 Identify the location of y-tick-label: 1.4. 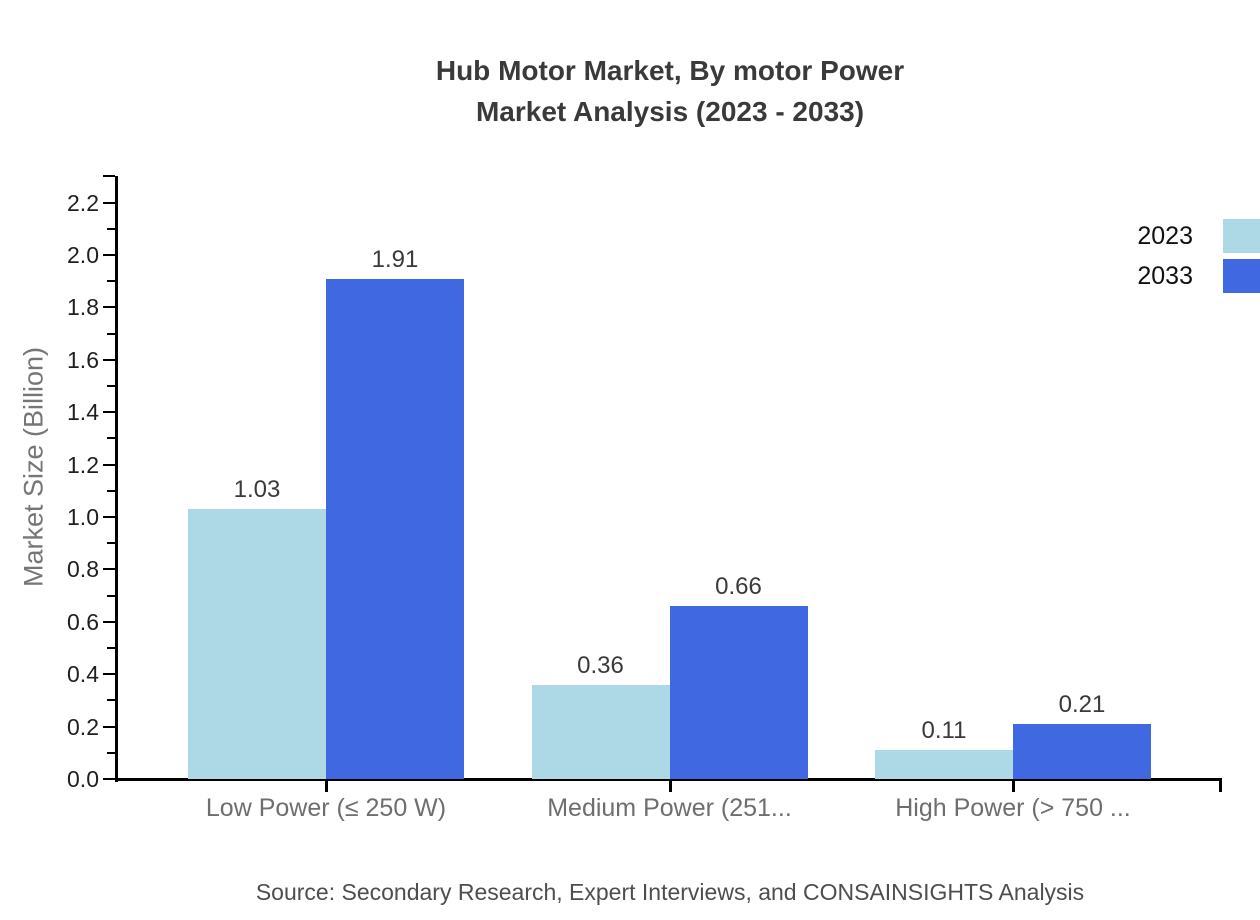
(83, 412).